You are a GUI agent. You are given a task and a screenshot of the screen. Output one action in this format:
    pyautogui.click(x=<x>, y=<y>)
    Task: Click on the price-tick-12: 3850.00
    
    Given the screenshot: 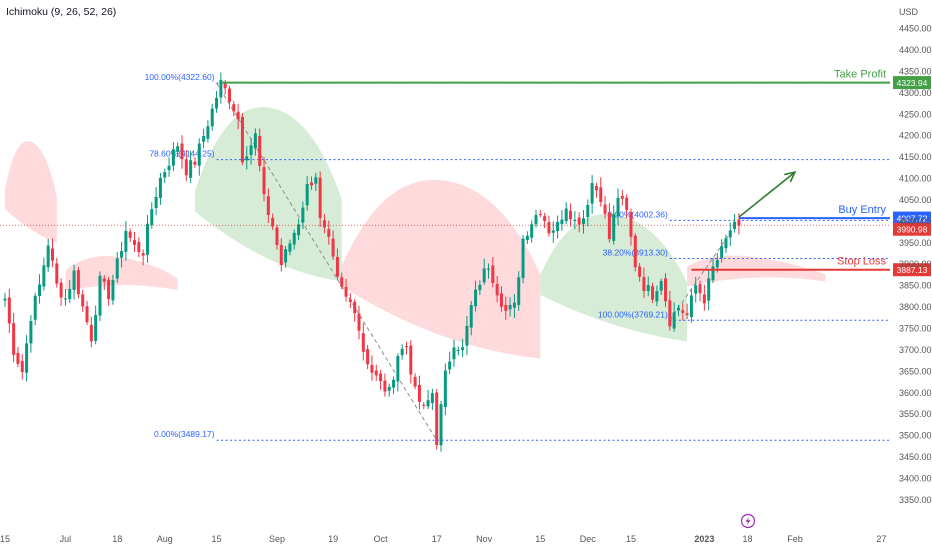 What is the action you would take?
    pyautogui.click(x=915, y=286)
    